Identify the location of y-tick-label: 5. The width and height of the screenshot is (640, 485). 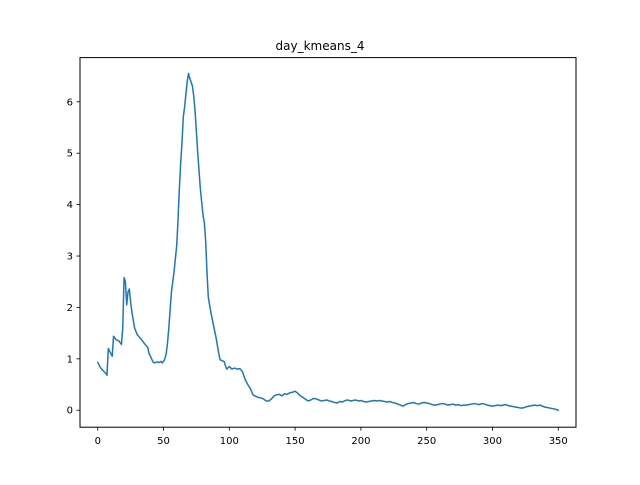
(70, 154).